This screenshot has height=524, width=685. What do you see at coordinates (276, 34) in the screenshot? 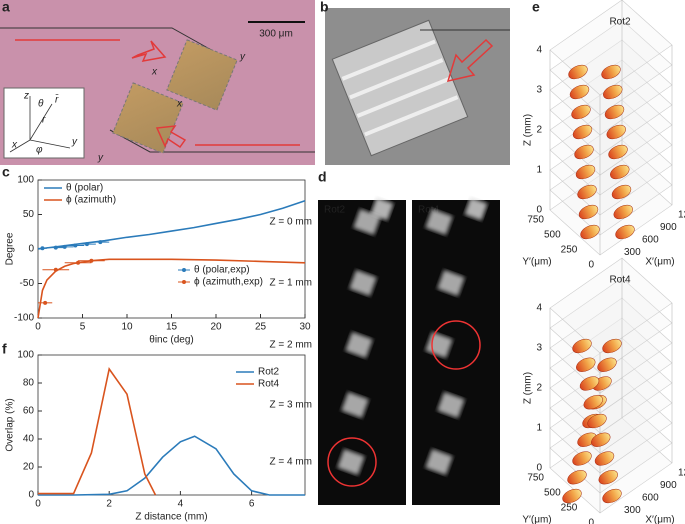
I see `scale-bar-label: 300 μm` at bounding box center [276, 34].